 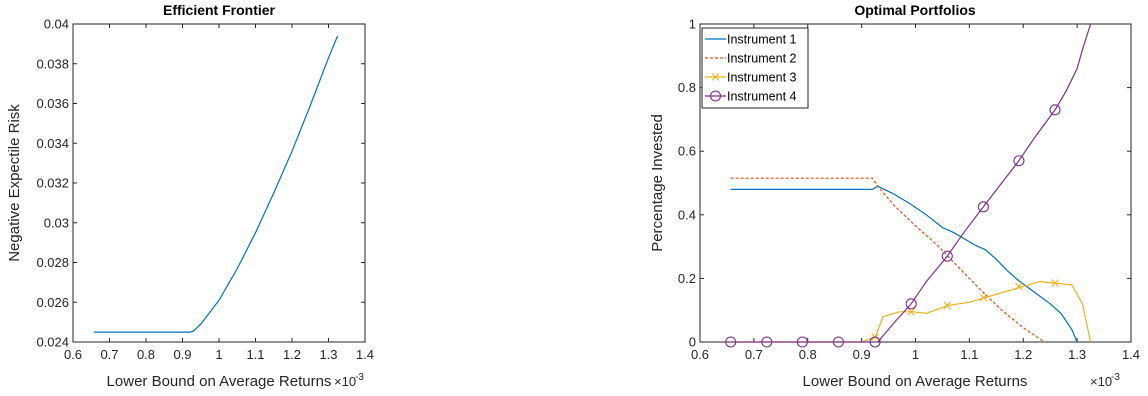 I want to click on legend-label: Instrument 3, so click(x=762, y=78).